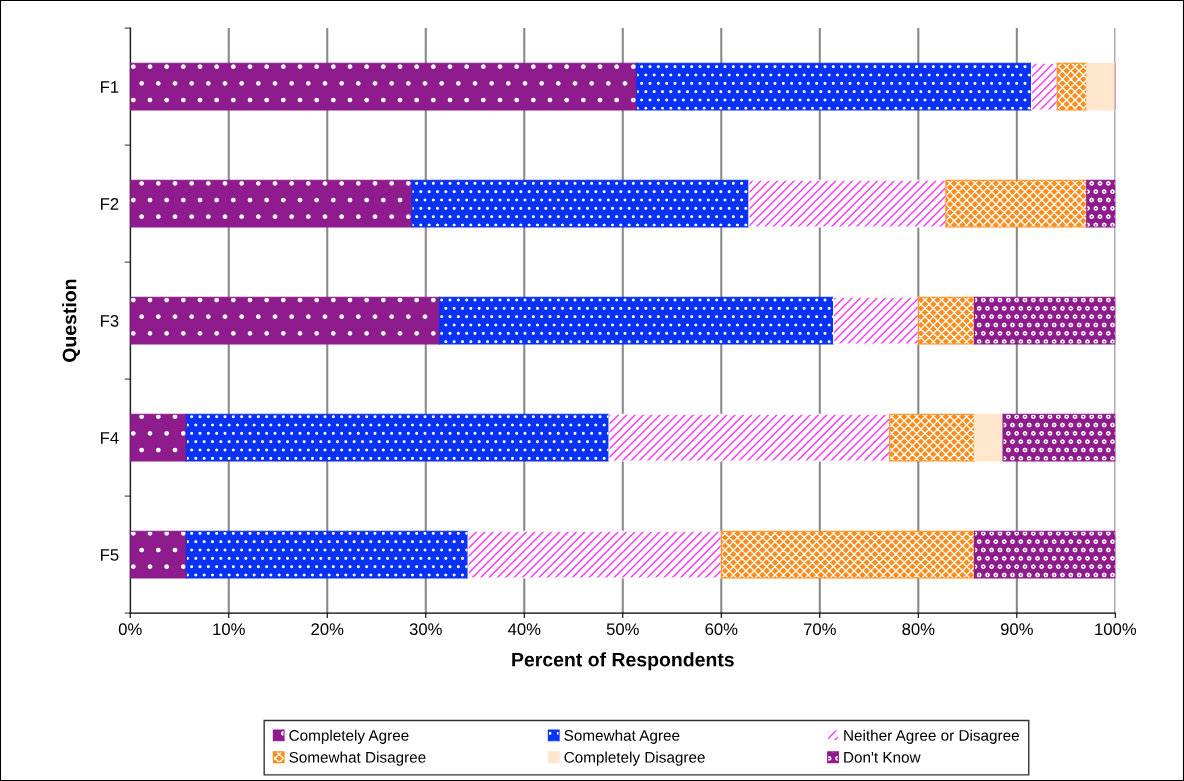 The height and width of the screenshot is (781, 1184). Describe the element at coordinates (819, 629) in the screenshot. I see `x-tick-label: 70%` at that location.